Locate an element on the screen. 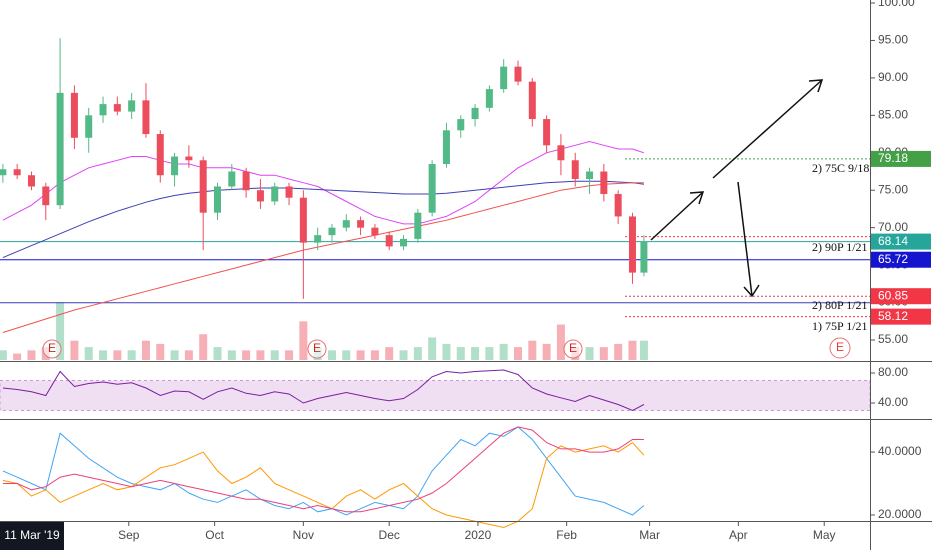  x-tick-label: 2020 is located at coordinates (478, 535).